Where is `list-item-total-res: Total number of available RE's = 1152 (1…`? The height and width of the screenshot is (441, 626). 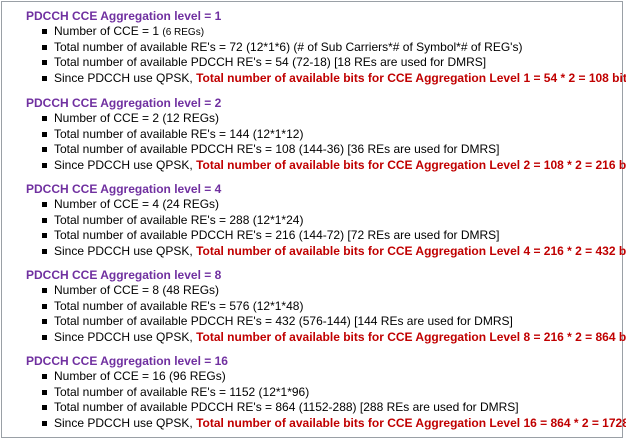
list-item-total-res: Total number of available RE's = 1152 (1… is located at coordinates (334, 393).